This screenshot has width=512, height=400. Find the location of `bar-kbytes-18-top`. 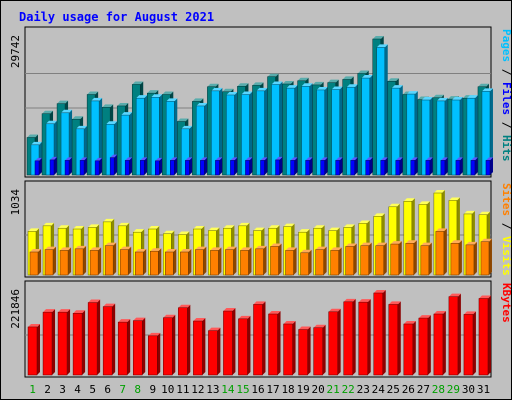

bar-kbytes-18-top is located at coordinates (289, 322).